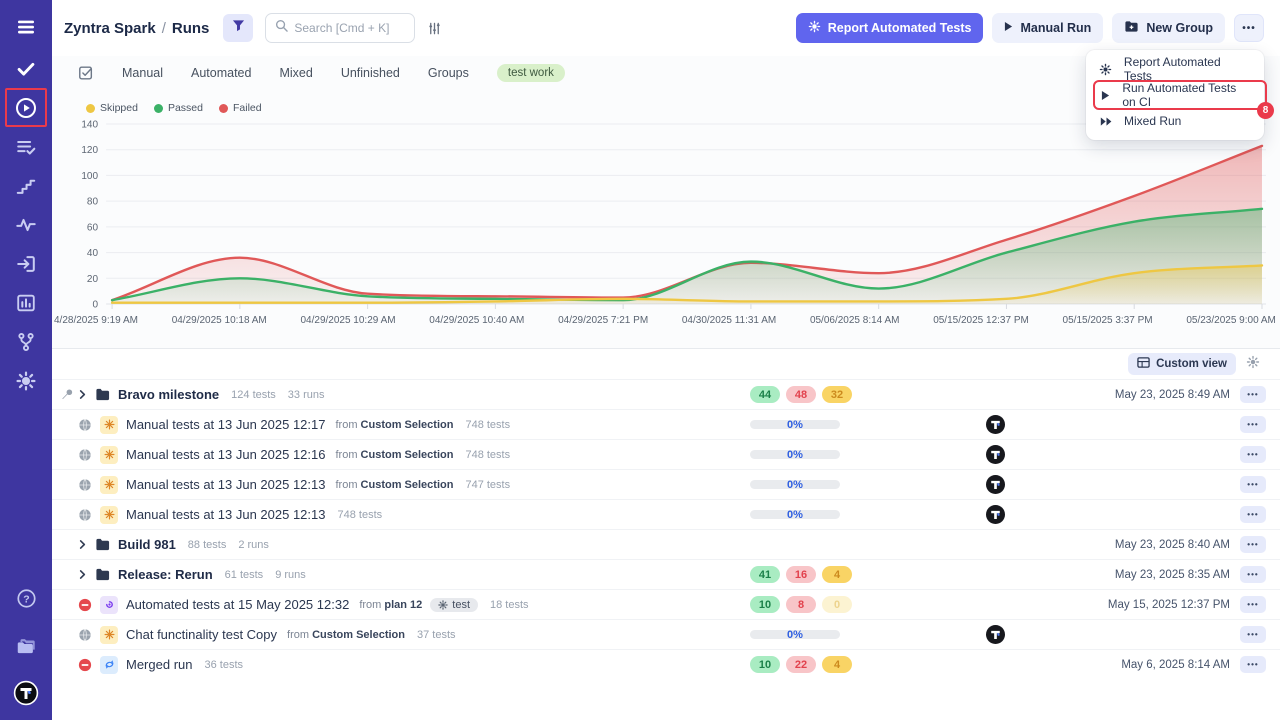  What do you see at coordinates (26, 224) in the screenshot?
I see `sidebar-item-activity` at bounding box center [26, 224].